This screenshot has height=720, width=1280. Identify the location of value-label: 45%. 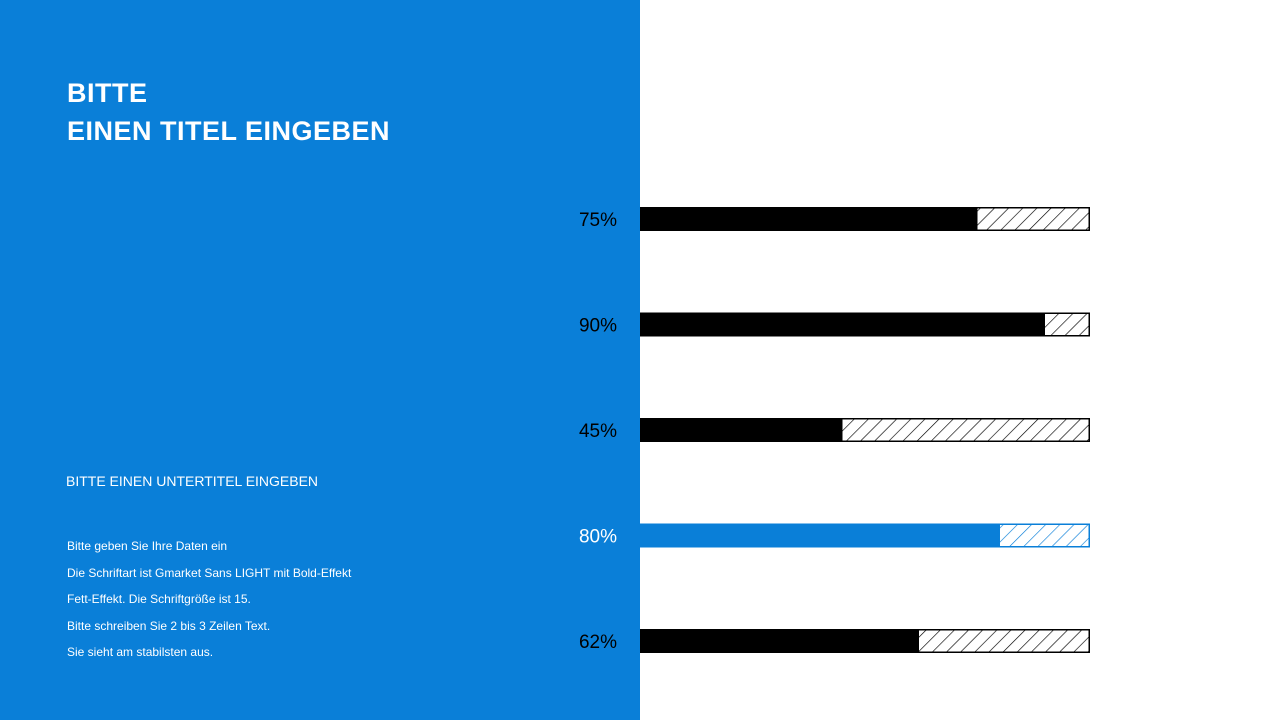
(598, 431).